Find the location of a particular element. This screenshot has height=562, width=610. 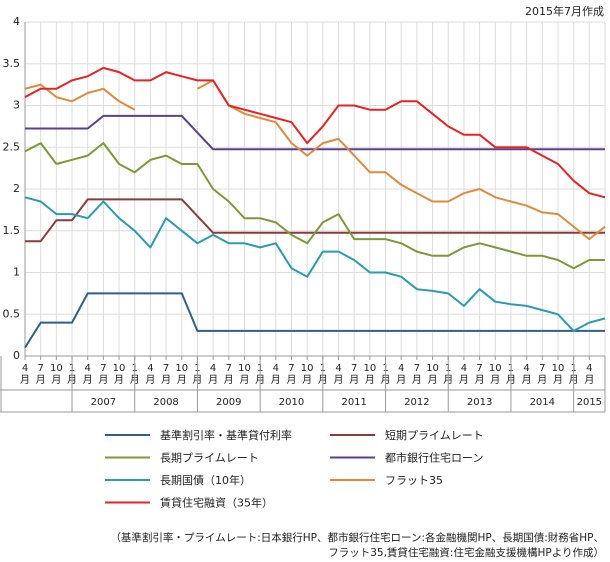

year-label: 2008 is located at coordinates (165, 402).